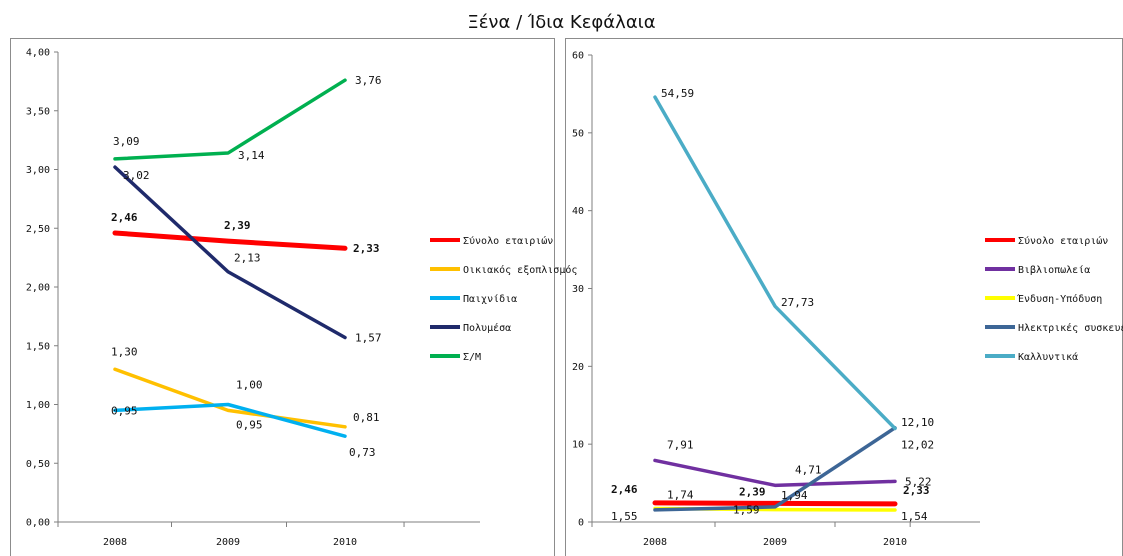  What do you see at coordinates (487, 328) in the screenshot?
I see `legend-label: Πολυμέσα` at bounding box center [487, 328].